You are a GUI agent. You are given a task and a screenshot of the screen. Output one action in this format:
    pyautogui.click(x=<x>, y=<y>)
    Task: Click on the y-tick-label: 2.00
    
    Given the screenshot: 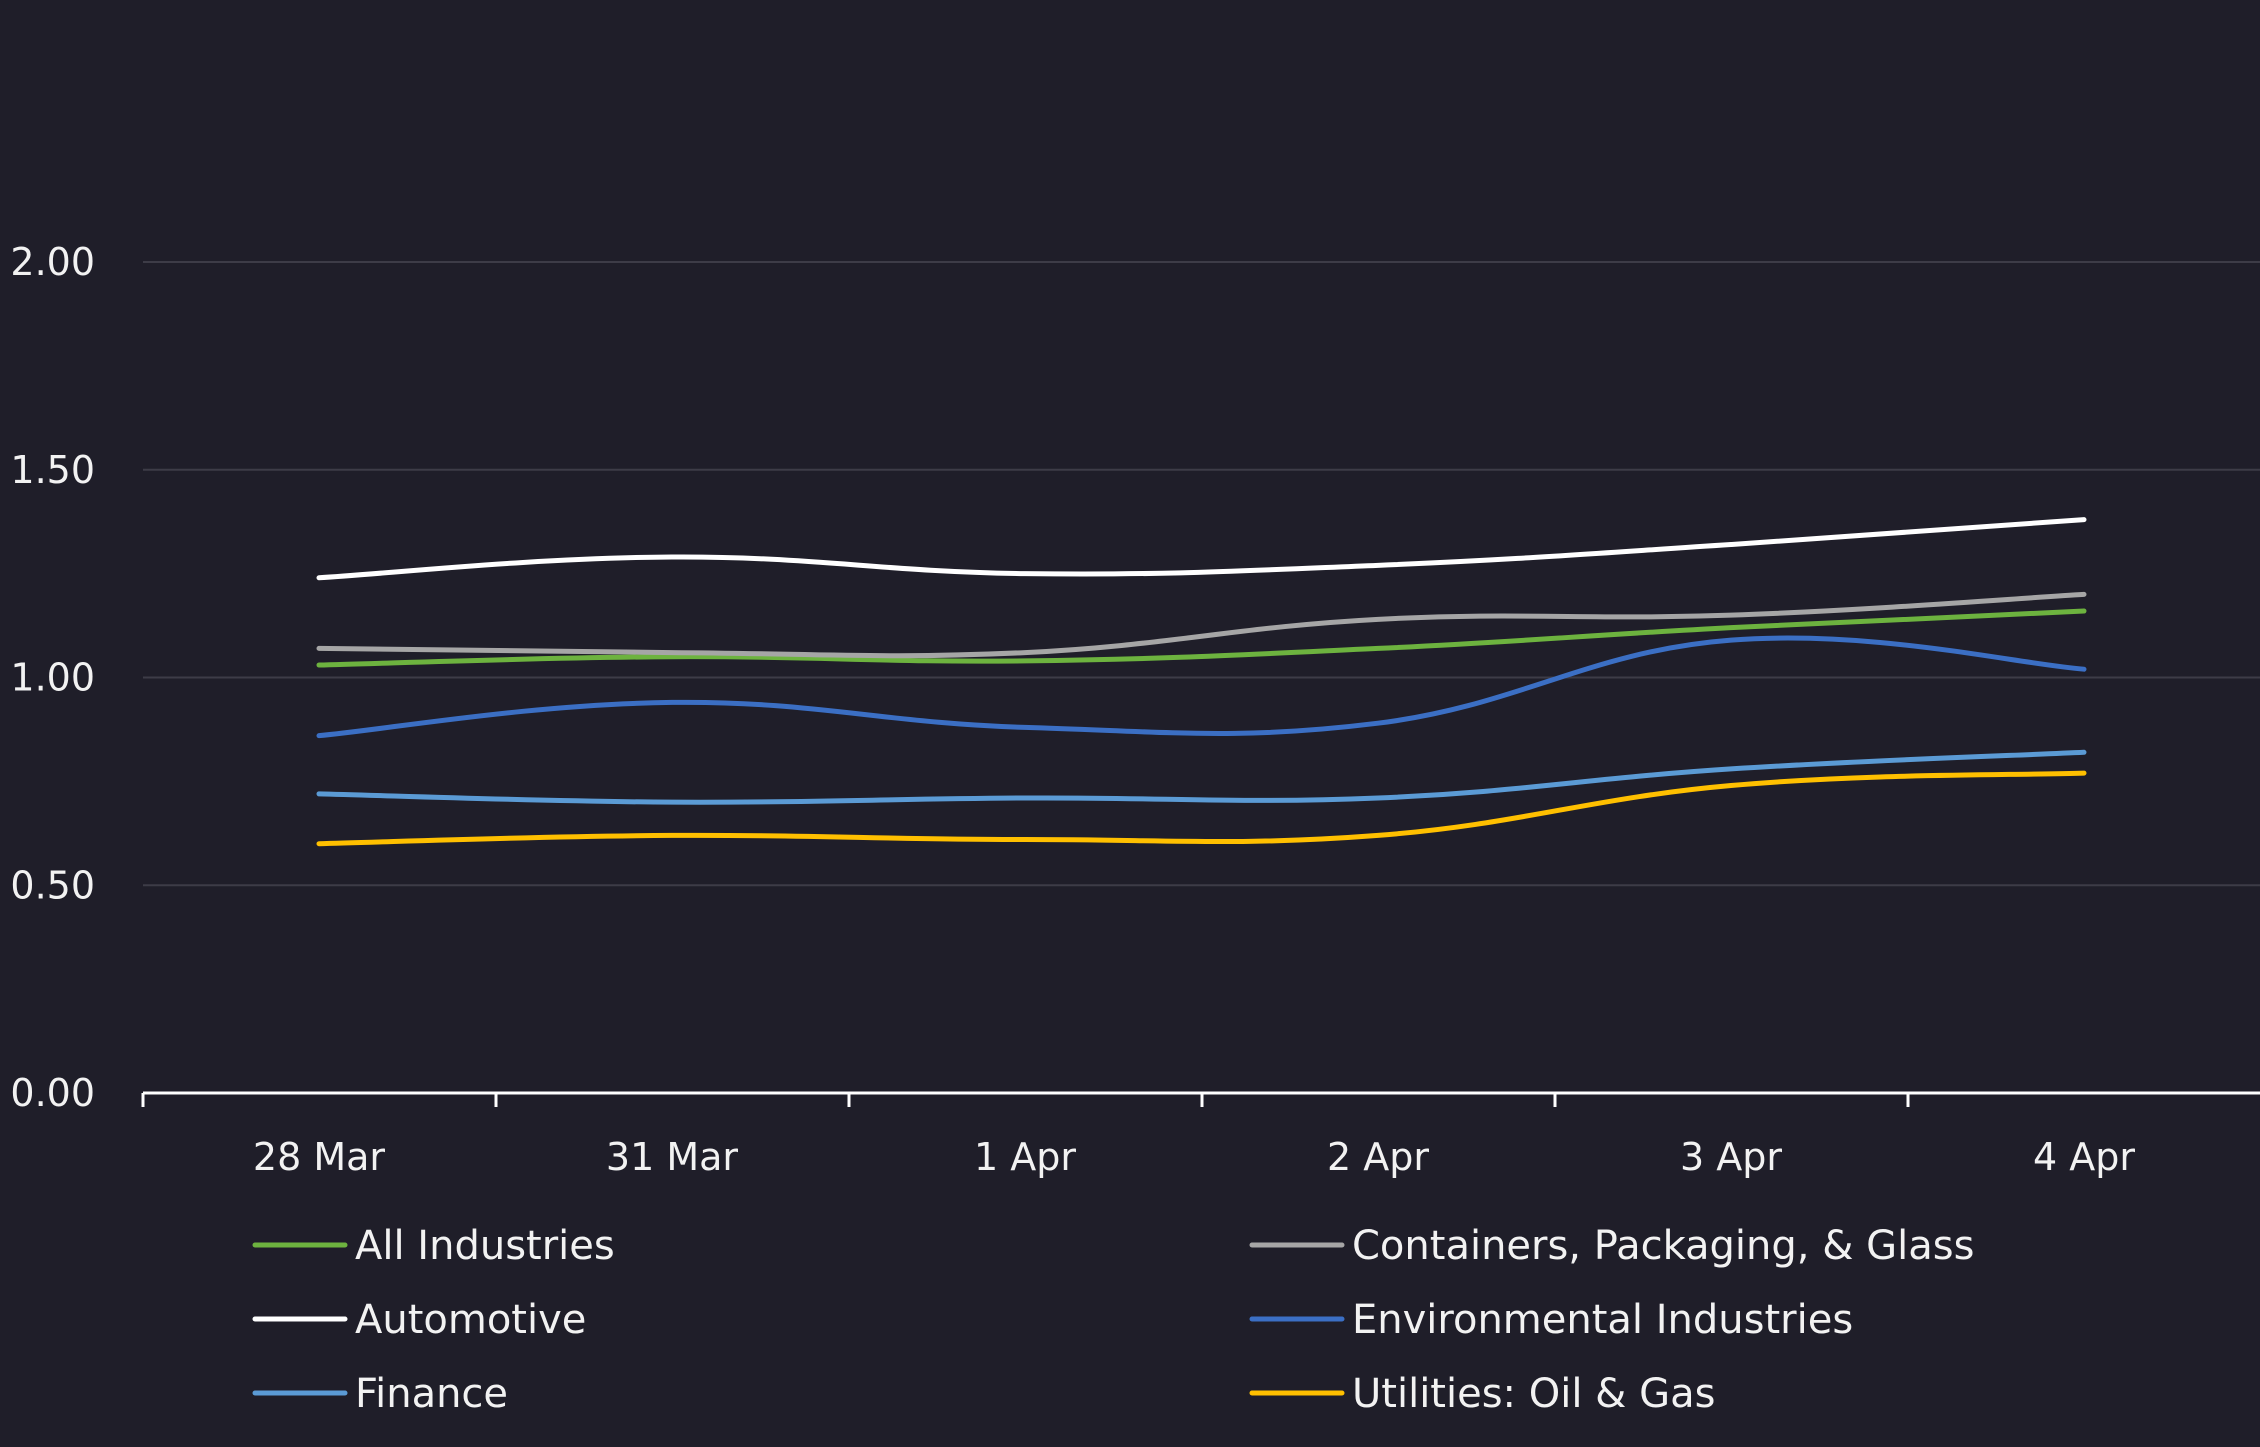 What is the action you would take?
    pyautogui.click(x=52, y=262)
    